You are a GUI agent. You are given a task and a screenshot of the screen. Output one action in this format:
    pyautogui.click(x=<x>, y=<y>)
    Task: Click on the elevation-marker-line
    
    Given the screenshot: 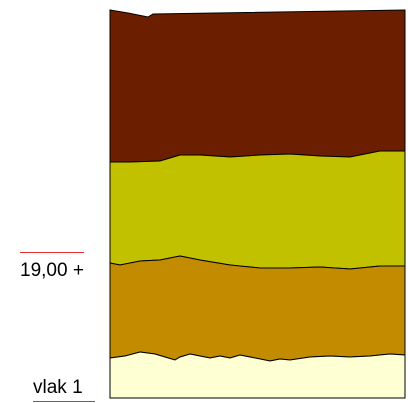 What is the action you would take?
    pyautogui.click(x=52, y=252)
    